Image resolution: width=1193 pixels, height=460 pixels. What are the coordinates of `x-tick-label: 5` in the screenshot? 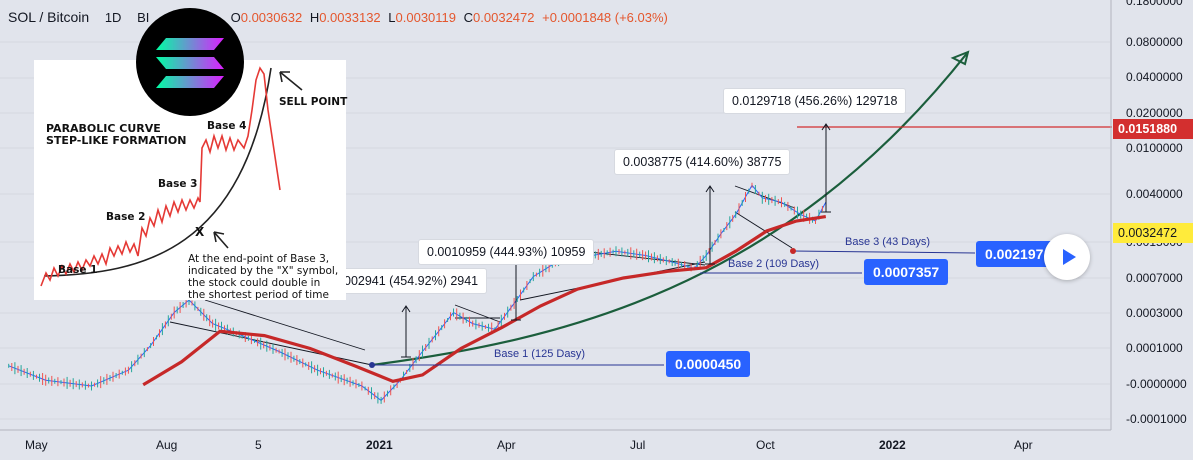 It's located at (258, 445).